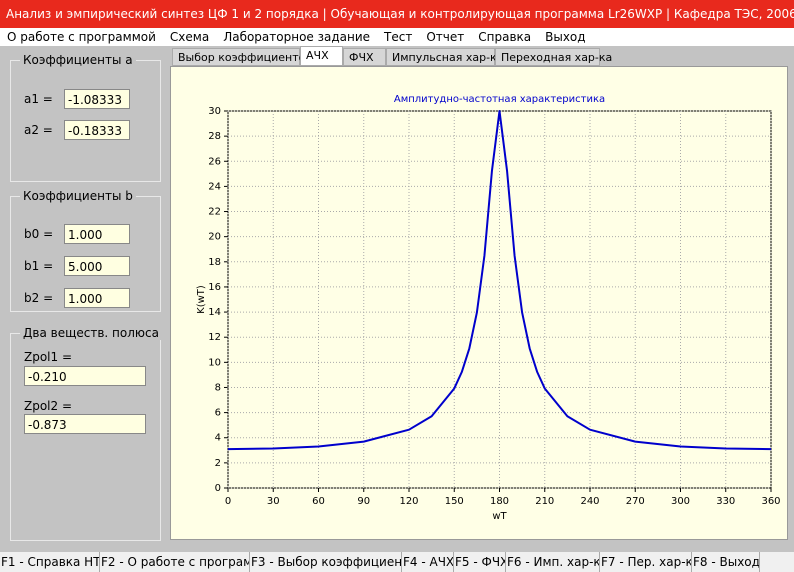  I want to click on status-item: F8 - Выход, so click(726, 562).